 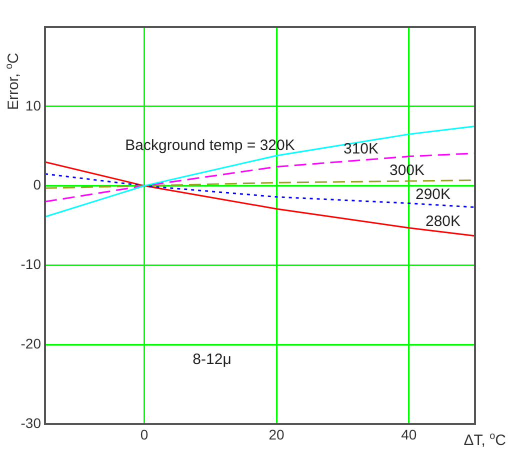 I want to click on y-tick-label: -30, so click(x=31, y=422).